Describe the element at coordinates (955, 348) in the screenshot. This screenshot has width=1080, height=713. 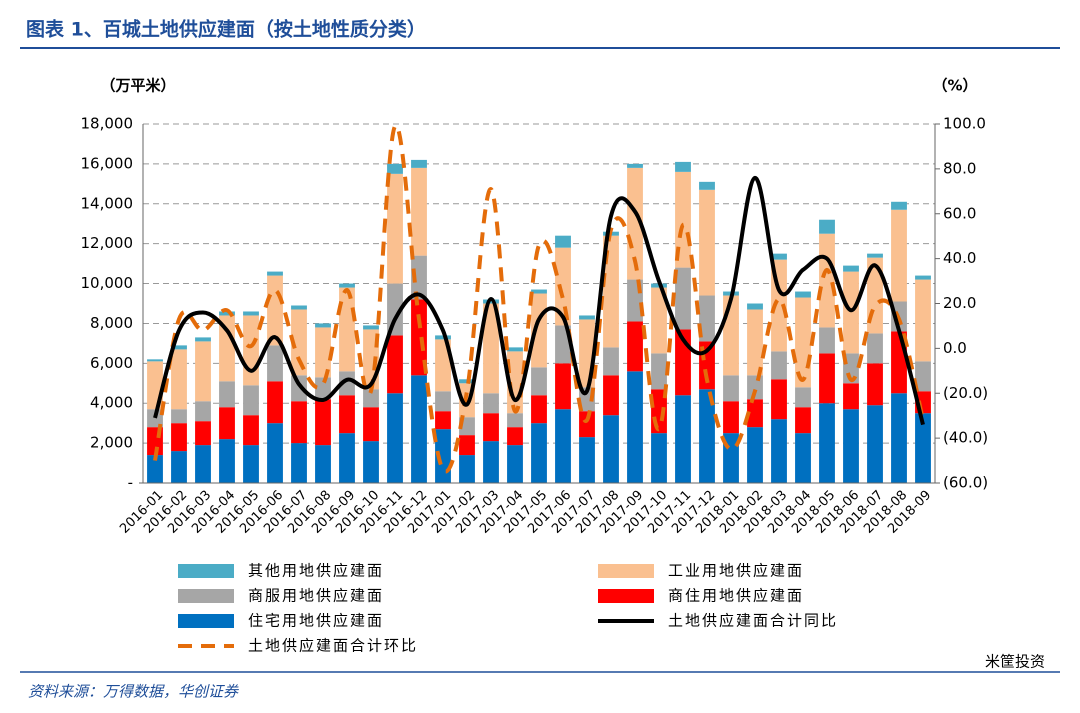
I see `y2-tick-label: 0.0` at that location.